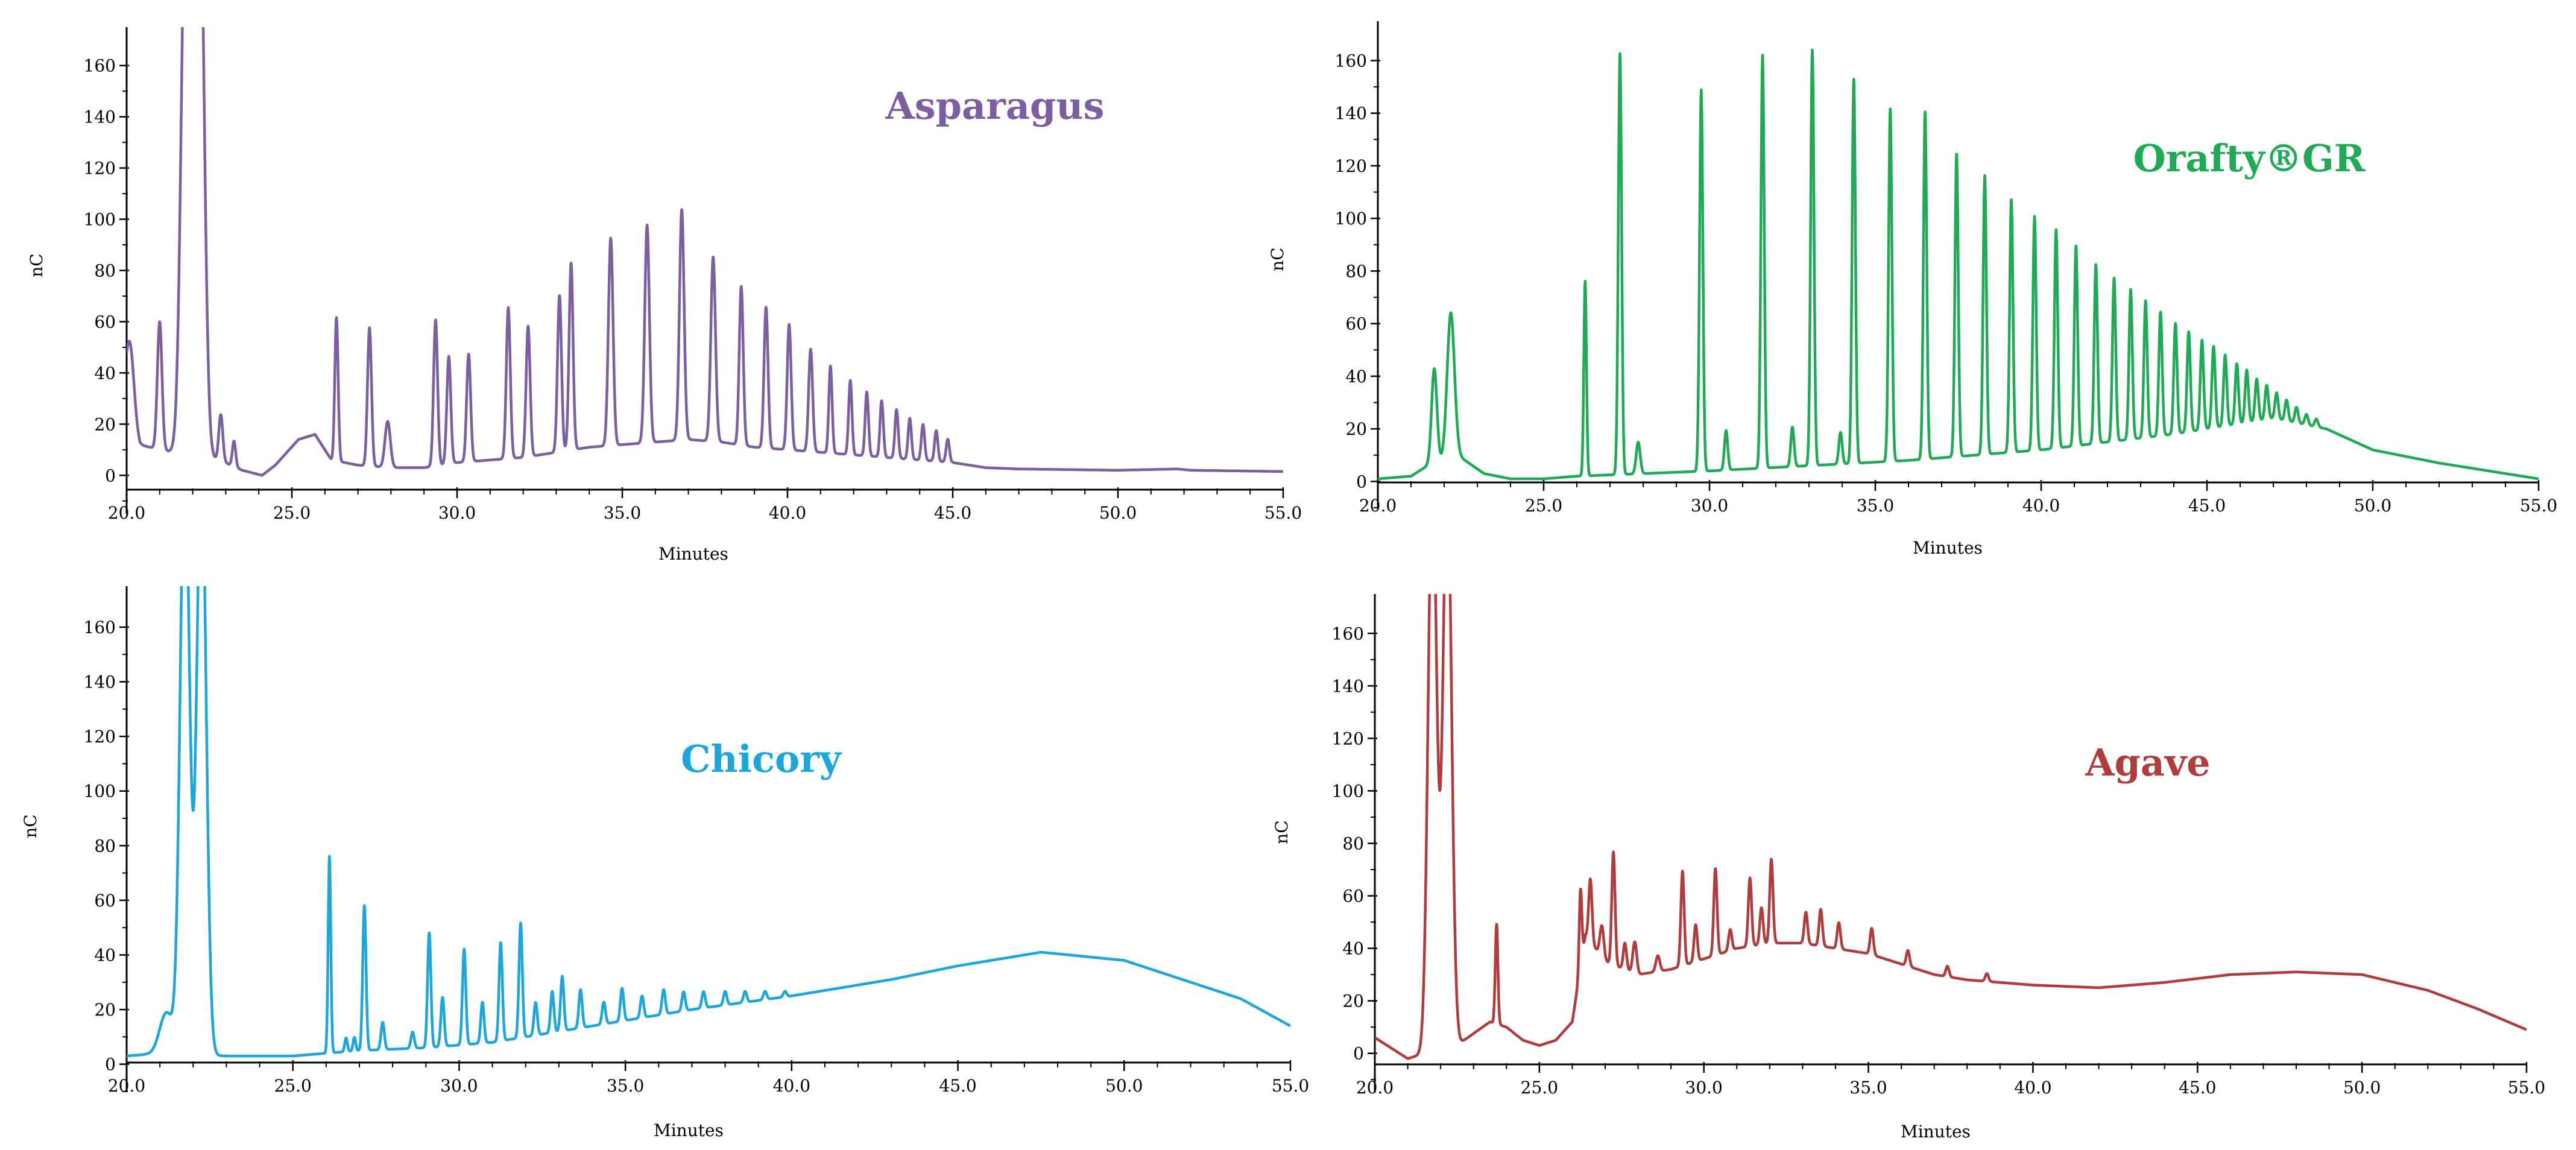 The image size is (2576, 1150). Describe the element at coordinates (761, 759) in the screenshot. I see `chart-title: Chicory` at that location.